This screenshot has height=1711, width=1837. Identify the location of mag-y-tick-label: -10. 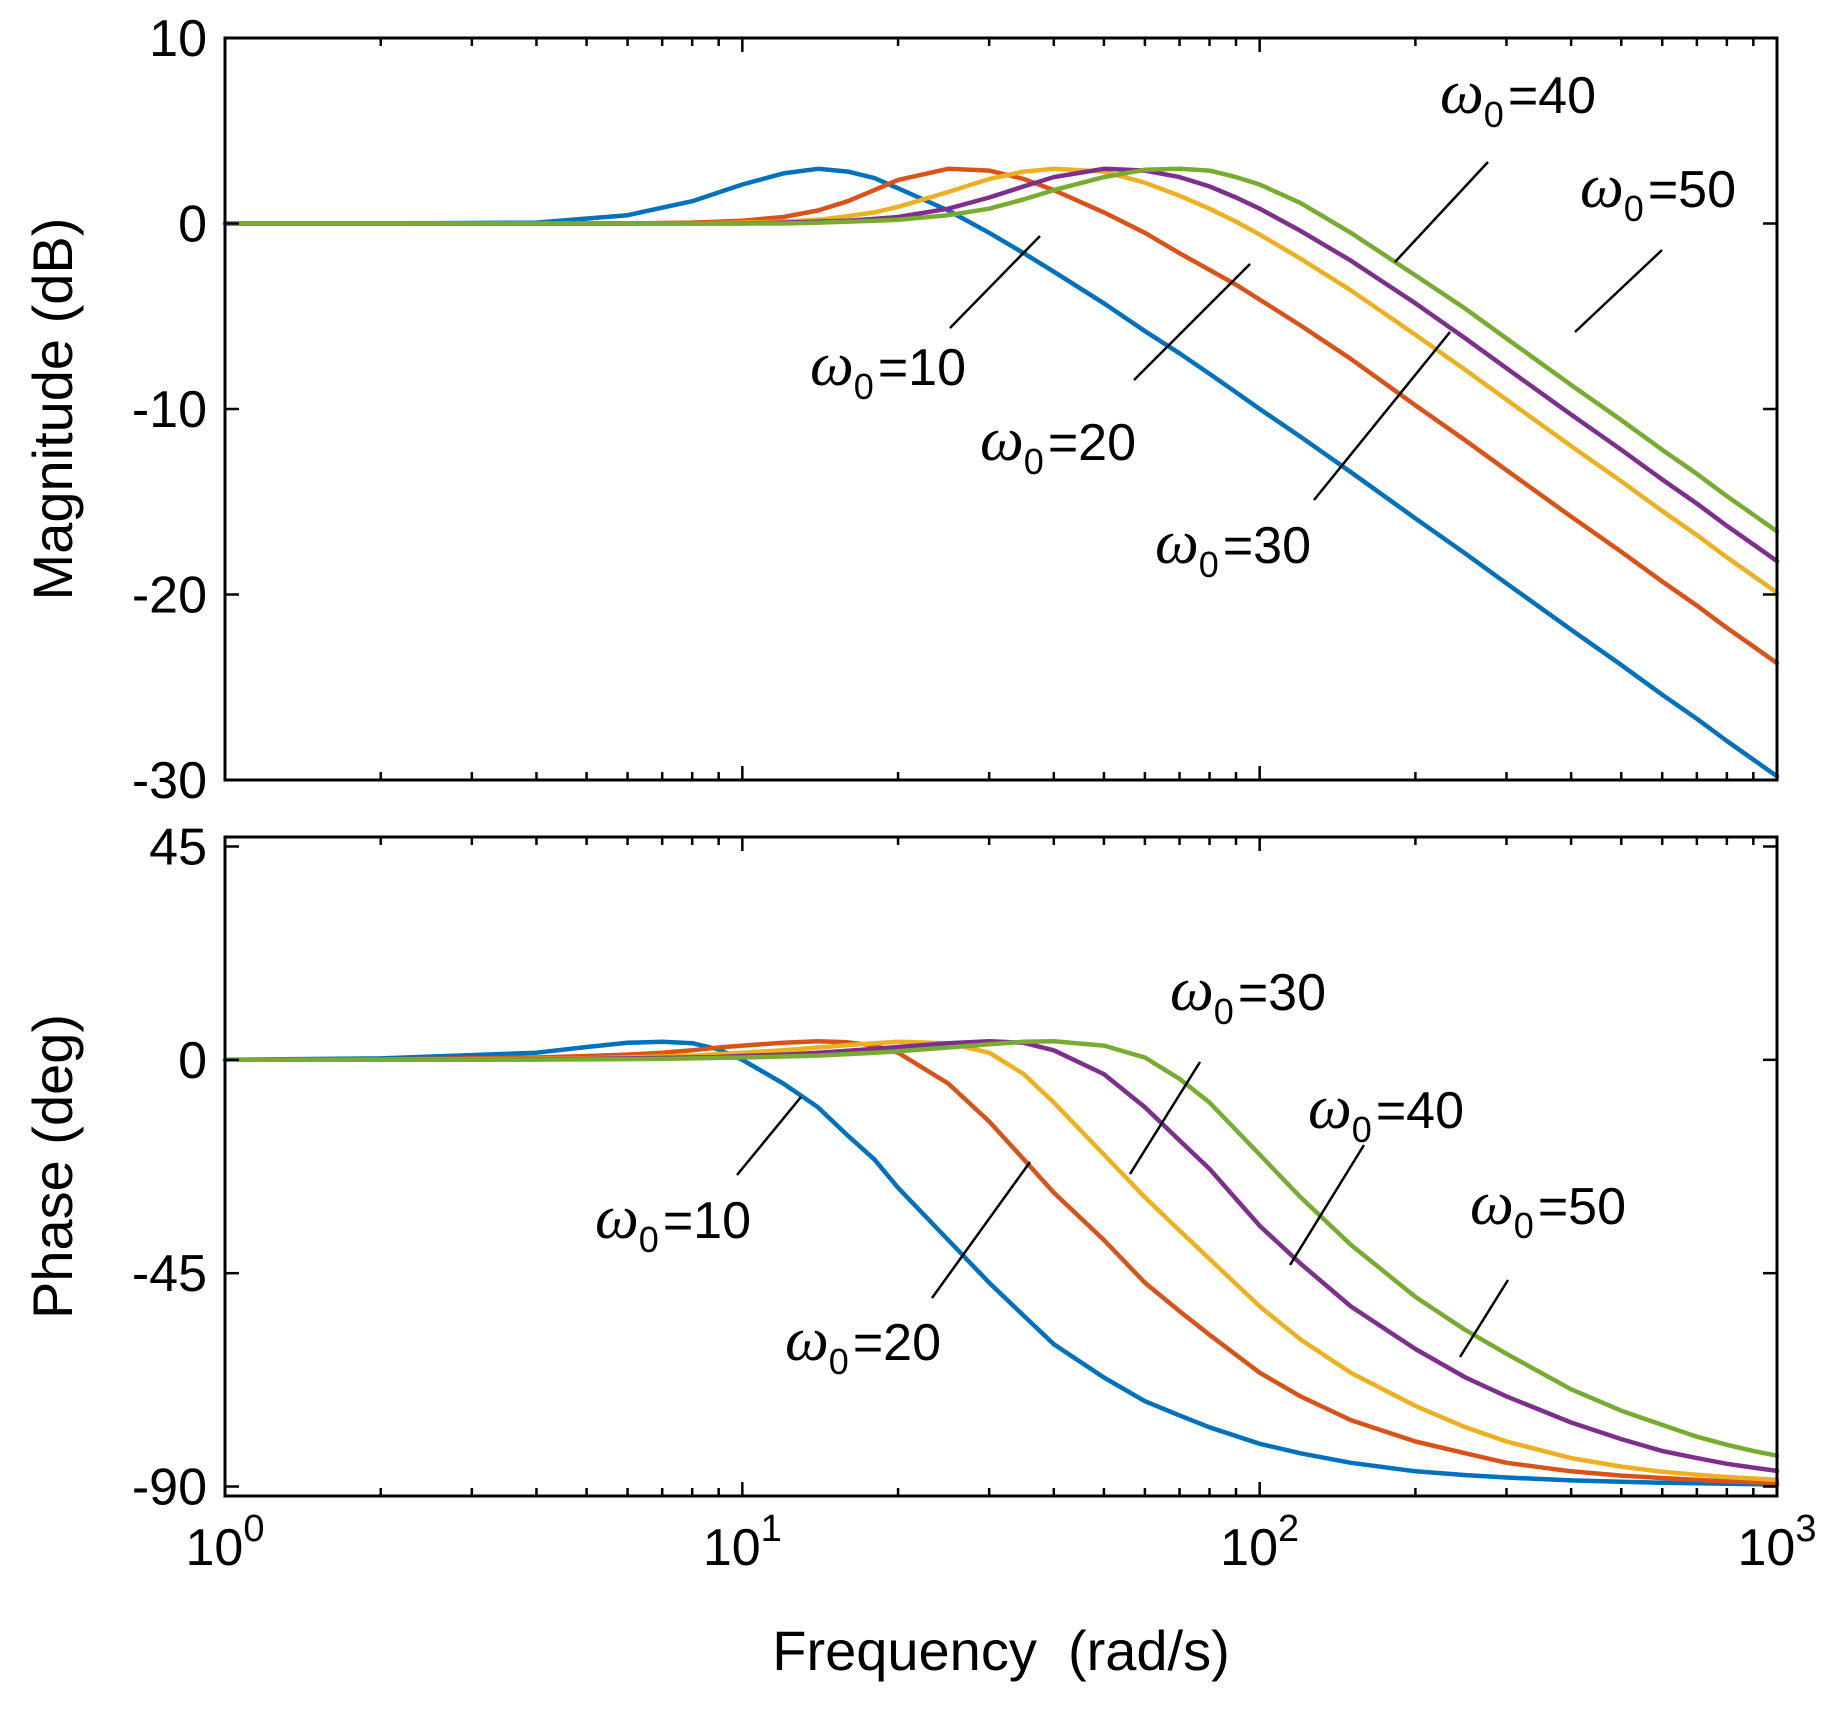
(169, 410).